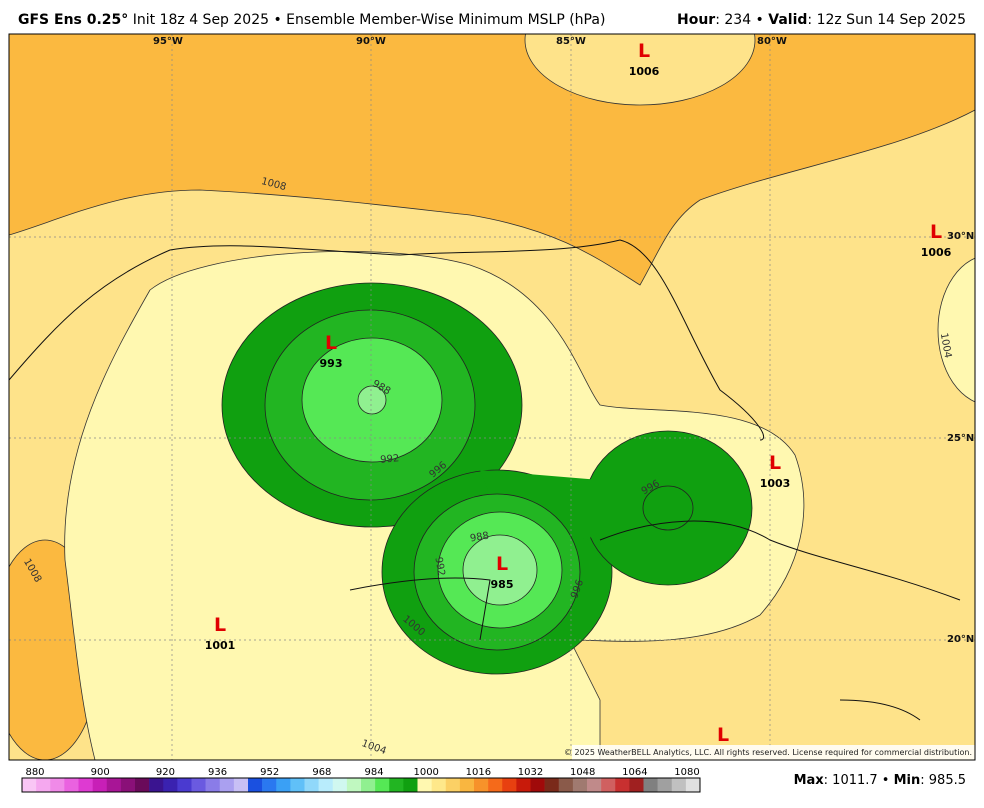 This screenshot has width=984, height=808. What do you see at coordinates (945, 345) in the screenshot?
I see `contour-label: 1004` at bounding box center [945, 345].